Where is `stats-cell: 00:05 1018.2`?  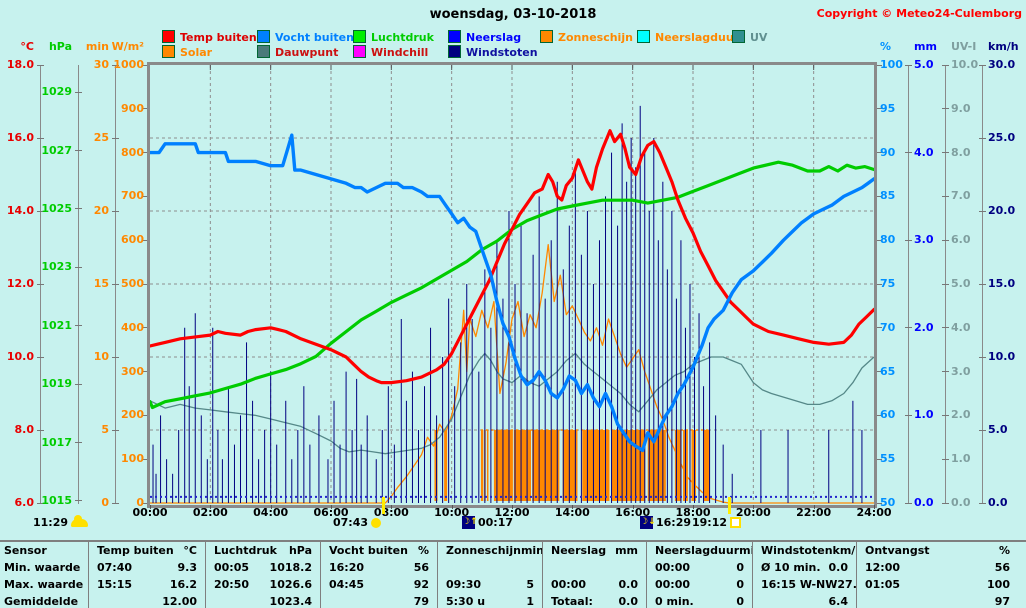 stats-cell: 00:05 1018.2 is located at coordinates (263, 567).